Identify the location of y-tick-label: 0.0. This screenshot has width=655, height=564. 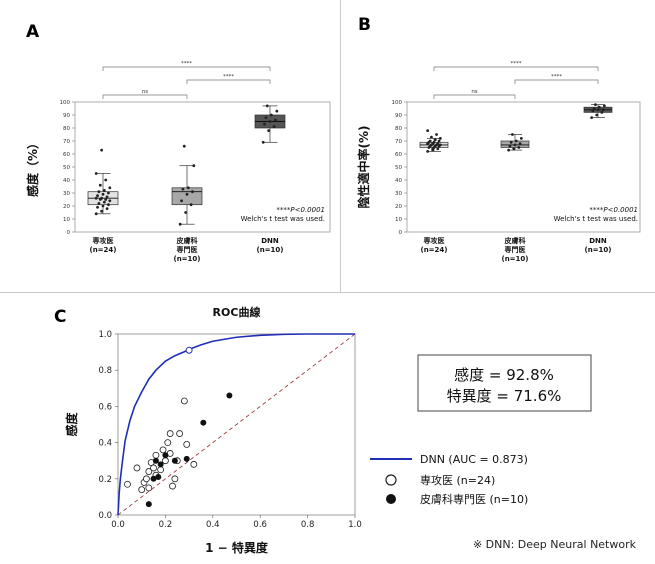
(105, 516).